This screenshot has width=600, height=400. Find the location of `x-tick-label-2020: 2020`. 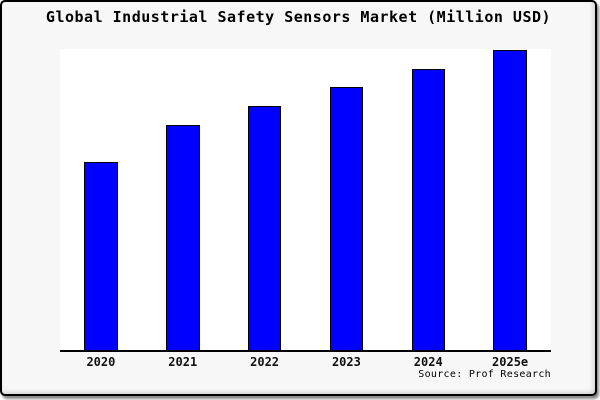

x-tick-label-2020: 2020 is located at coordinates (101, 362).